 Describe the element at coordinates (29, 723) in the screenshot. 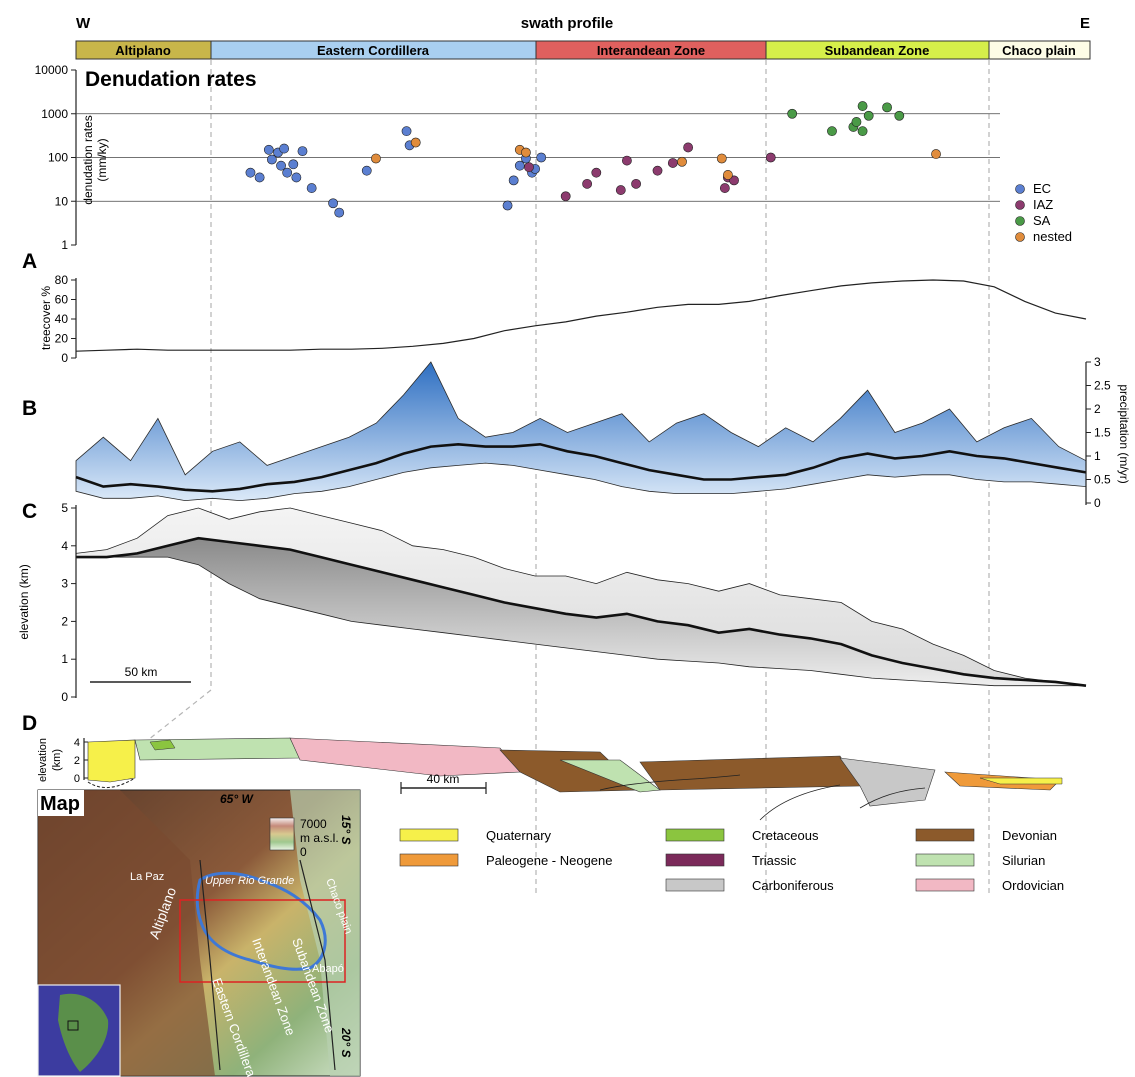

I see `panel-label-d: D` at that location.